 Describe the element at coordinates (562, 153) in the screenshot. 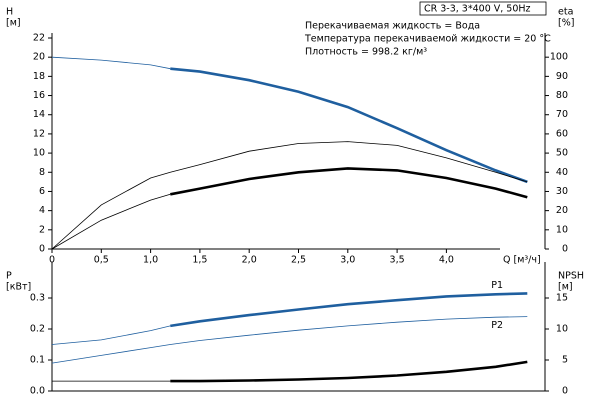

I see `y2-tick-label: 50` at that location.